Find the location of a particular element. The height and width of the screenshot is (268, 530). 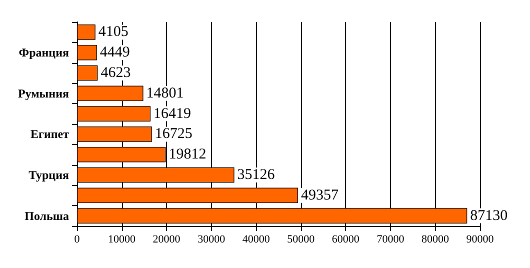

x-tick-label: 70000 is located at coordinates (390, 240).